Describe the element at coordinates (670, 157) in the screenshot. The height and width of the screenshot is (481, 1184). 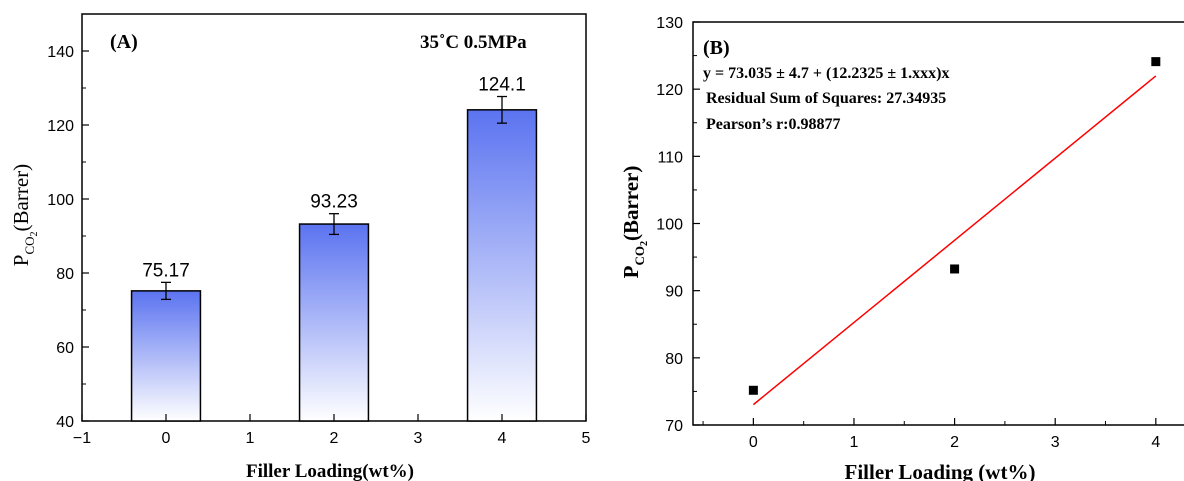
I see `y-tick-label: 110` at that location.